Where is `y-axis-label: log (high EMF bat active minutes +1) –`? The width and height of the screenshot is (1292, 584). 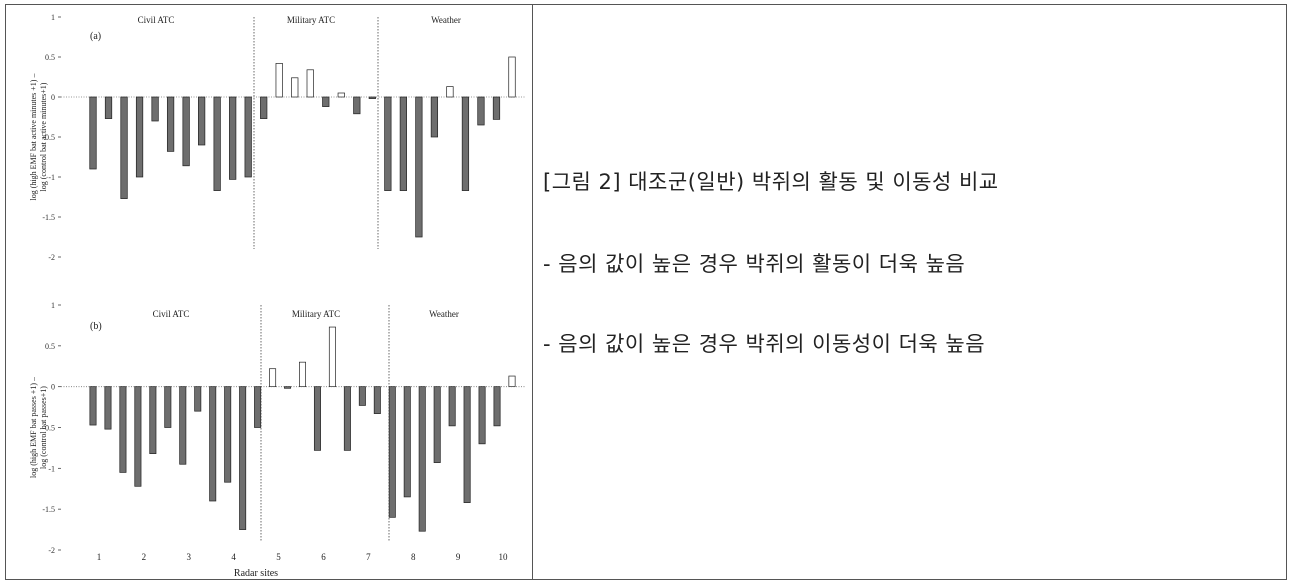 y-axis-label: log (high EMF bat active minutes +1) – is located at coordinates (33, 137).